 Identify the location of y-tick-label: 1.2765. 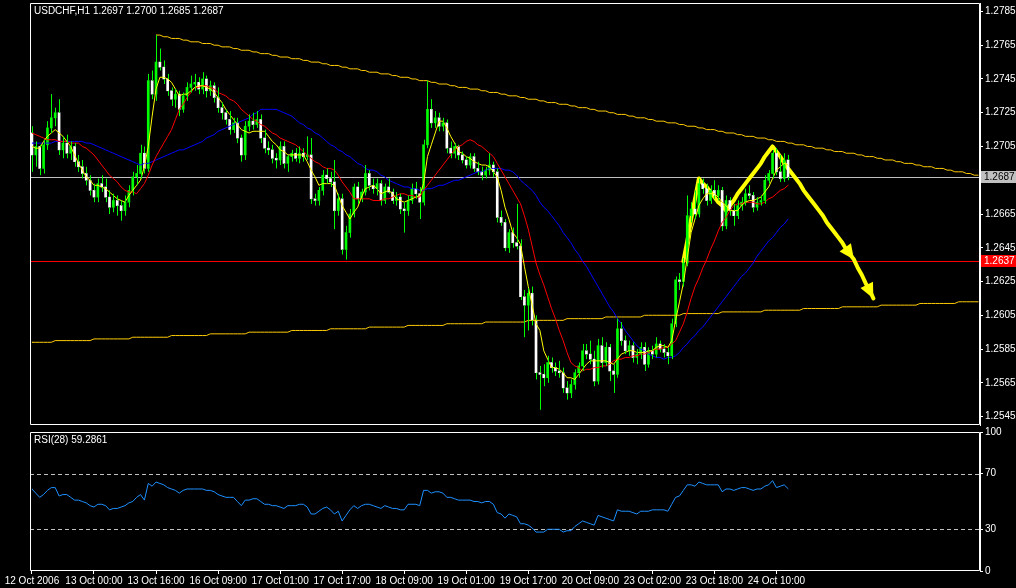
(1000, 44).